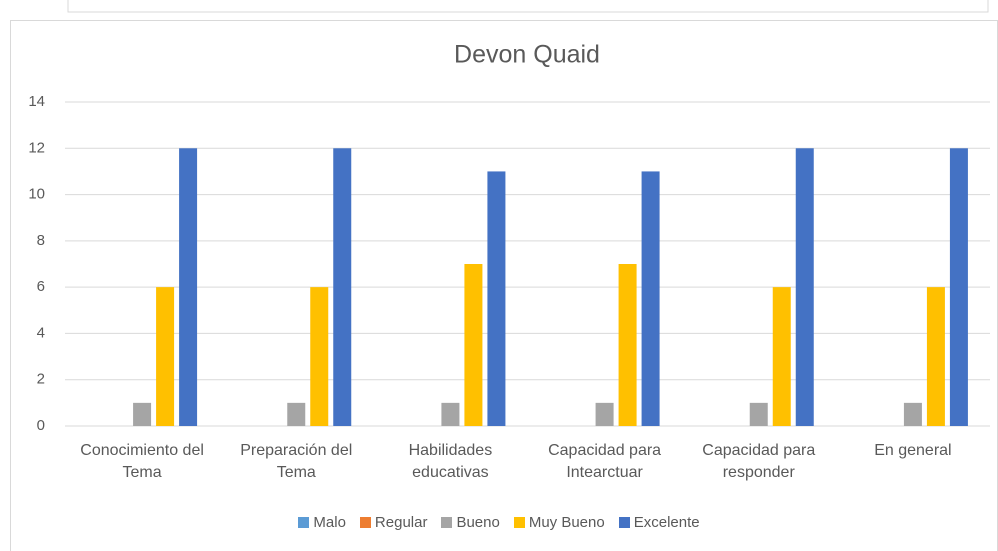  What do you see at coordinates (566, 522) in the screenshot?
I see `legend-label: Muy Bueno` at bounding box center [566, 522].